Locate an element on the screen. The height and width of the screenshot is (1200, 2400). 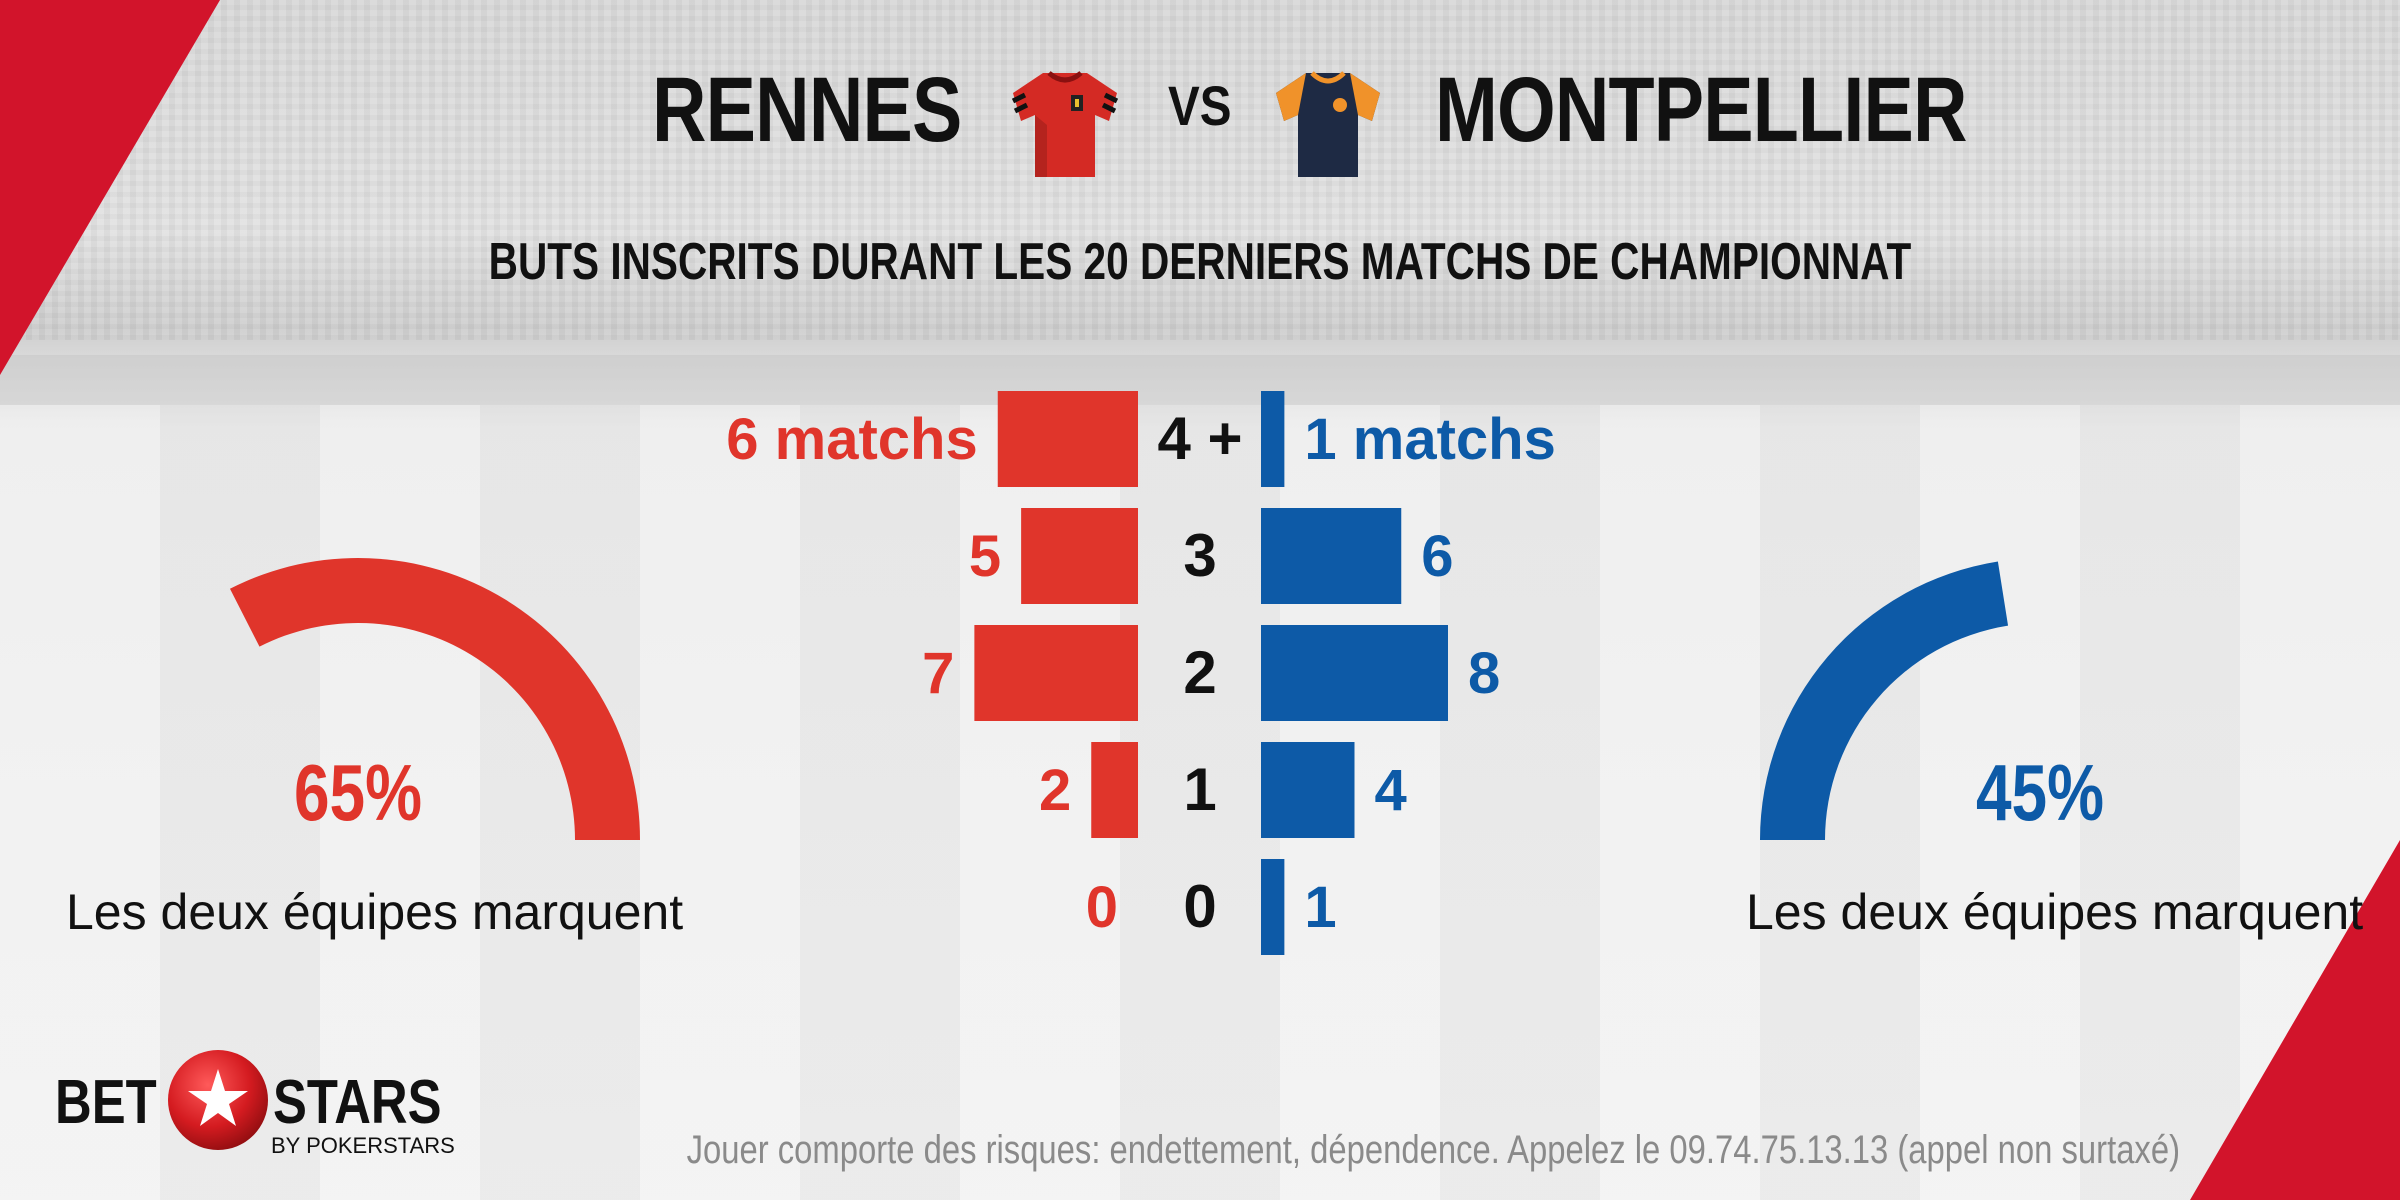
logo-bet-text: BET is located at coordinates (106, 1102).